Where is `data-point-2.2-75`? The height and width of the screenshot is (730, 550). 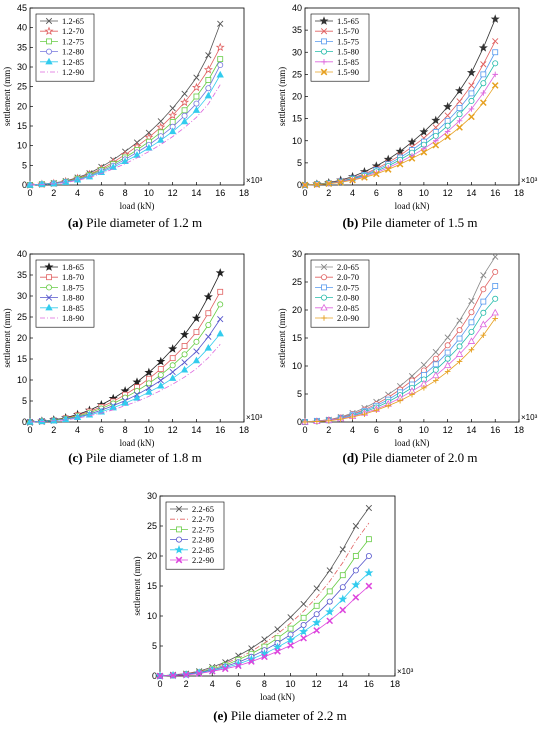 data-point-2.2-75 is located at coordinates (316, 605).